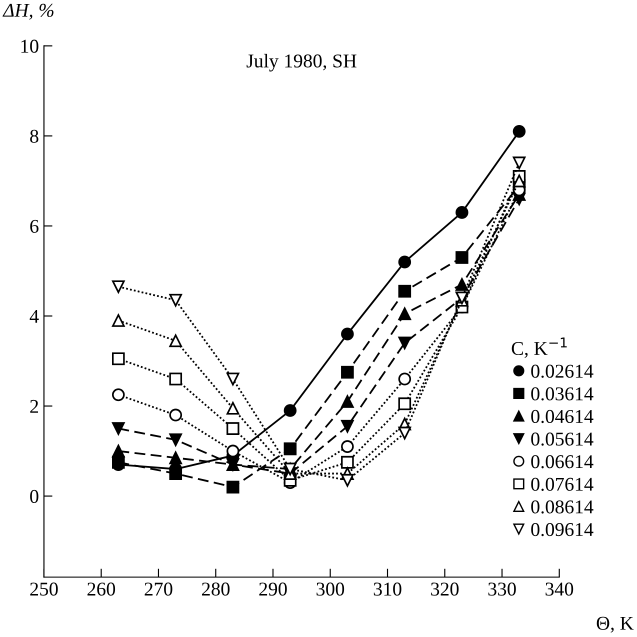  Describe the element at coordinates (44, 589) in the screenshot. I see `x-tick-label: 250` at that location.